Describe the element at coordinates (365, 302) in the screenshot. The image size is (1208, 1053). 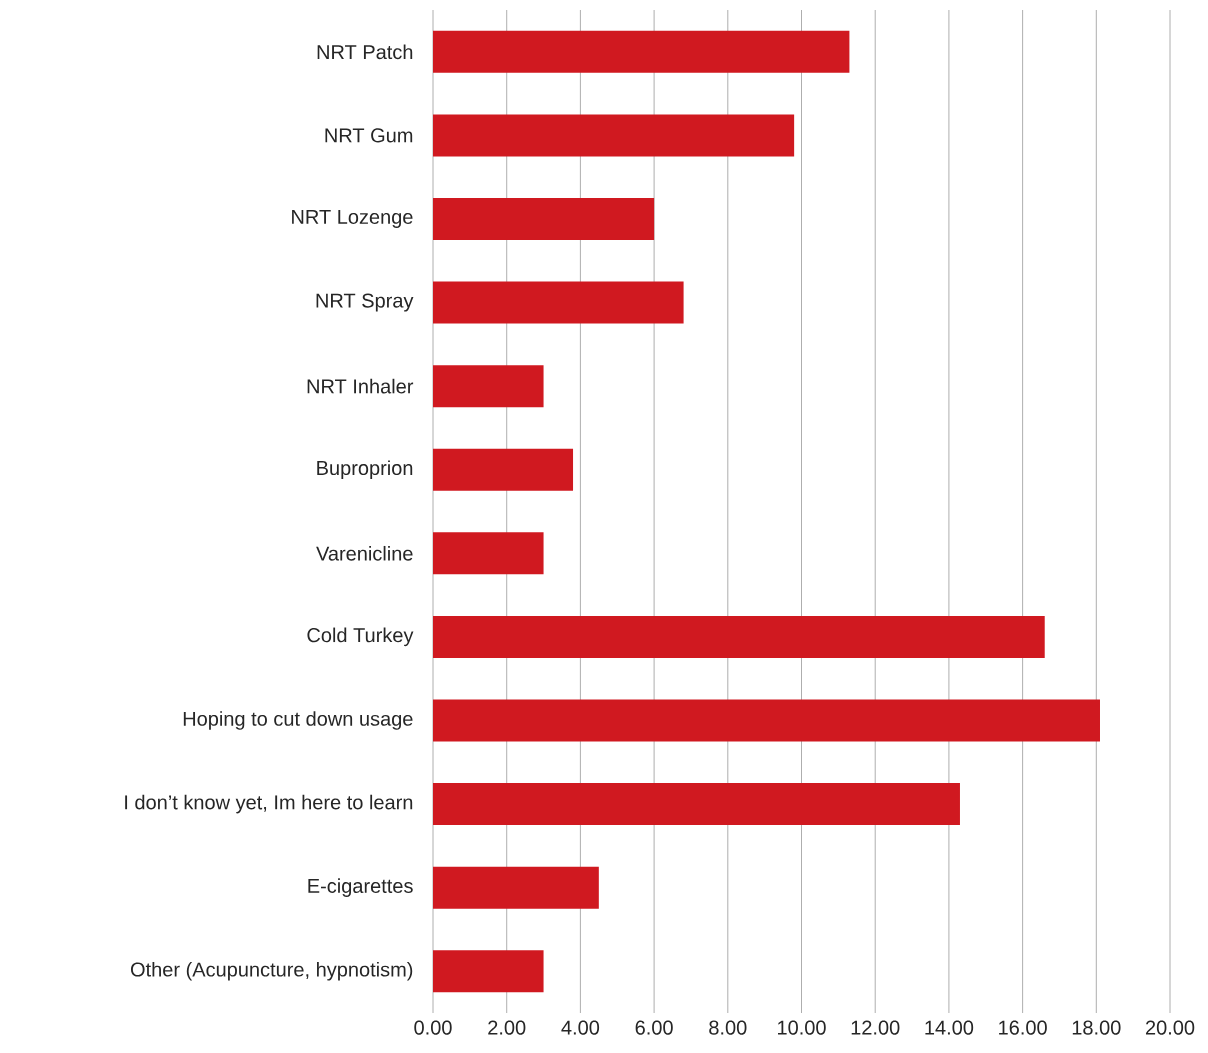
I see `y-tick-label: NRT Spray` at that location.